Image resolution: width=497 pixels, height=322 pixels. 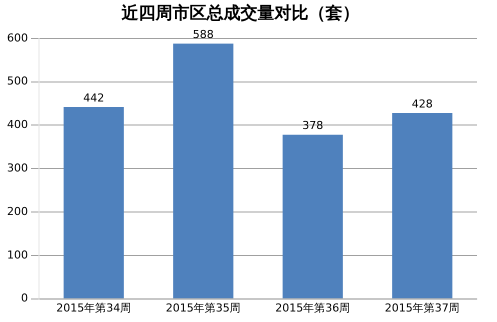 I want to click on data-label: 442, so click(x=93, y=97).